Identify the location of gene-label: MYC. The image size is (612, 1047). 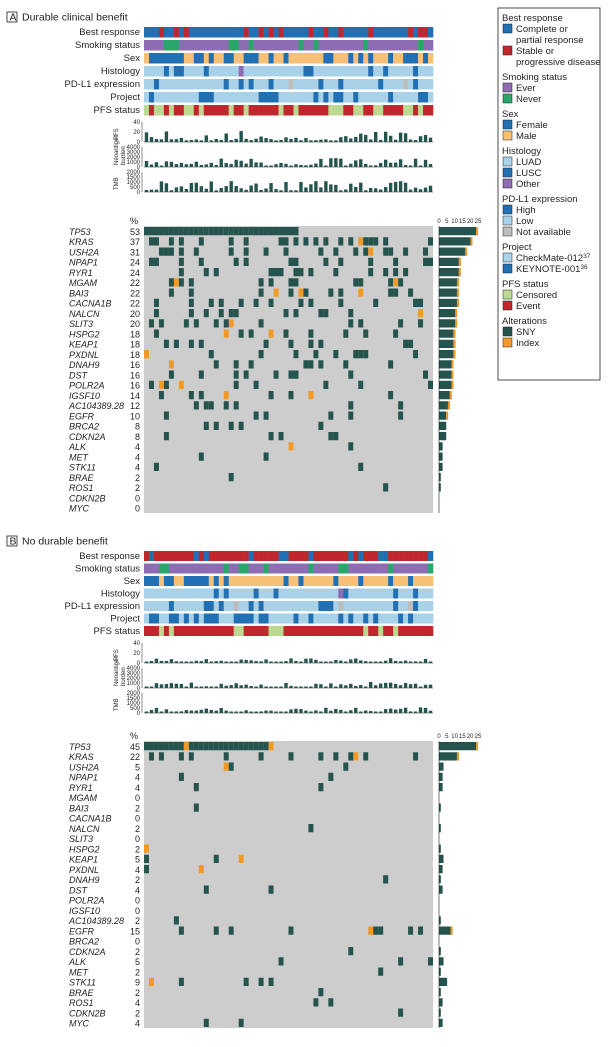
(79, 509).